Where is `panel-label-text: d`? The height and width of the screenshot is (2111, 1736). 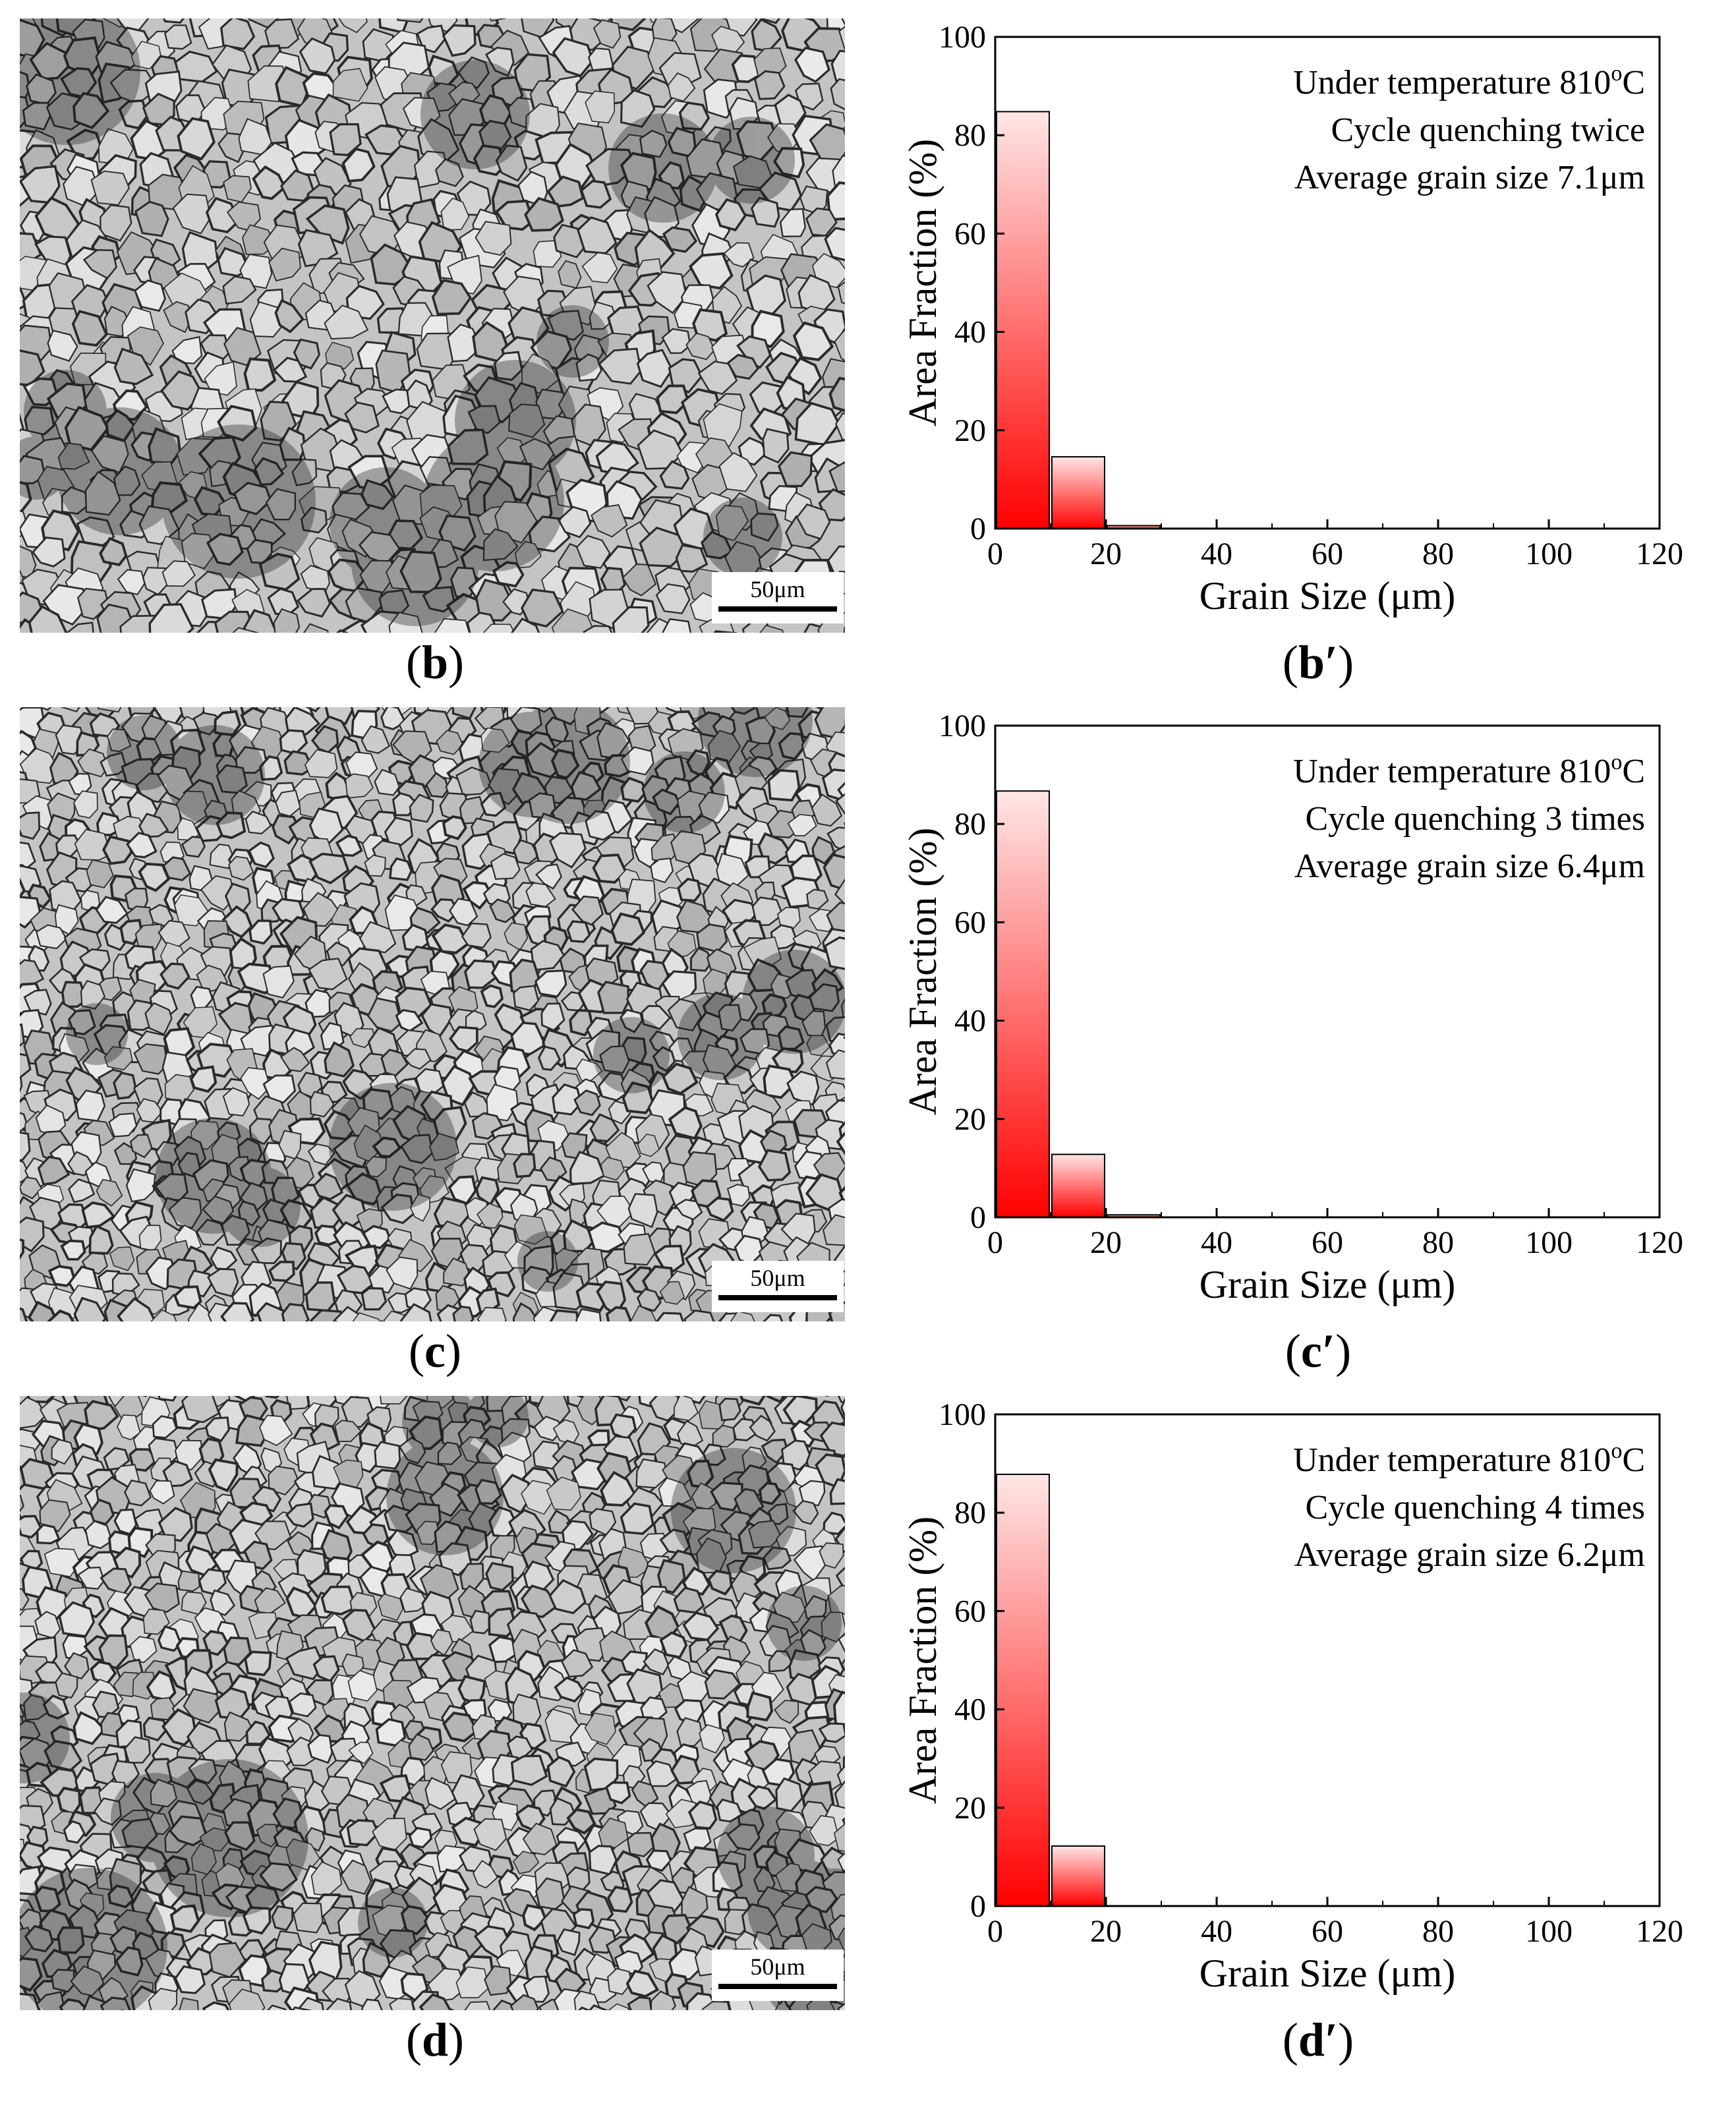 panel-label-text: d is located at coordinates (435, 2039).